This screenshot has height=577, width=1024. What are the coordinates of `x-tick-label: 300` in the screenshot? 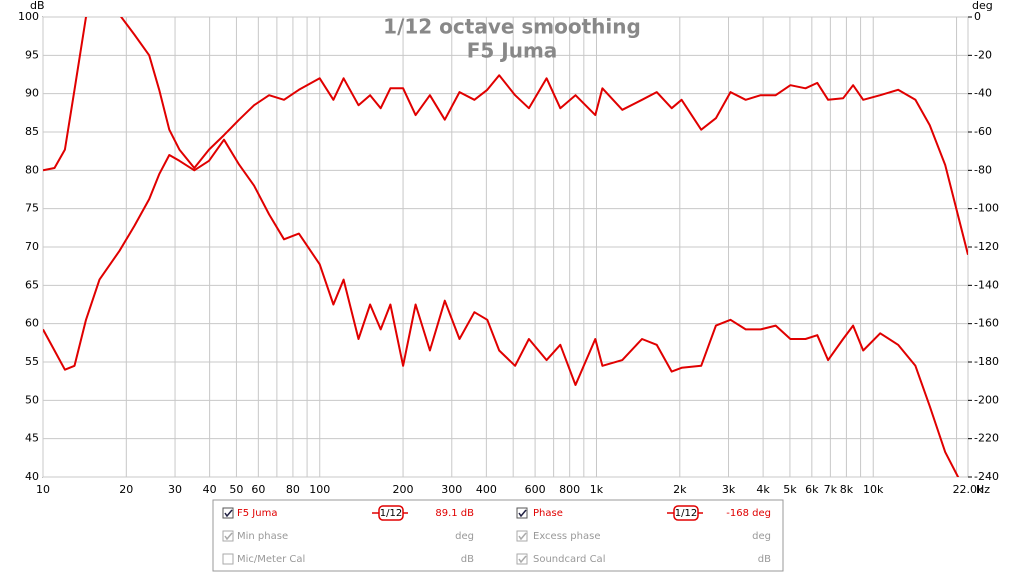 It's located at (451, 489).